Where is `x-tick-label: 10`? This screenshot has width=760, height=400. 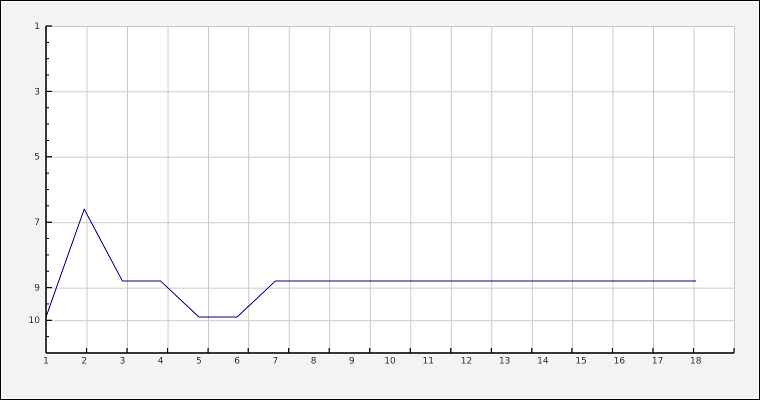 x-tick-label: 10 is located at coordinates (390, 361).